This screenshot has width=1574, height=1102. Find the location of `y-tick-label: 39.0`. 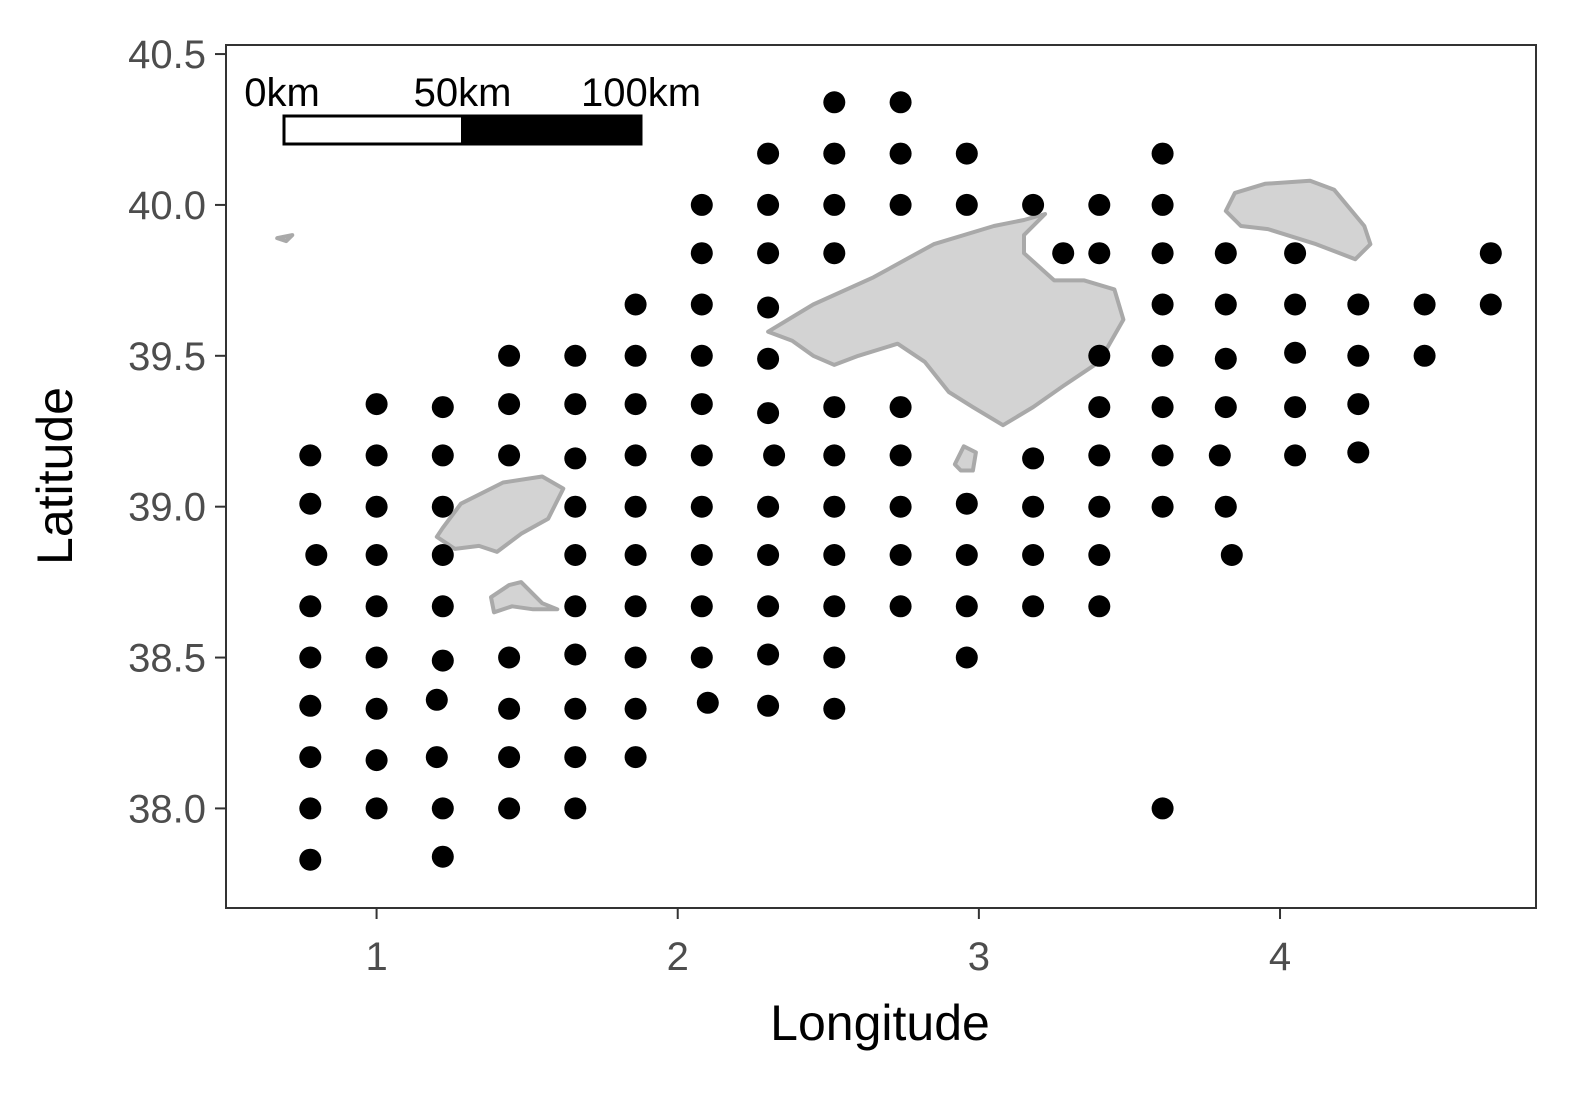

y-tick-label: 39.0 is located at coordinates (167, 508).